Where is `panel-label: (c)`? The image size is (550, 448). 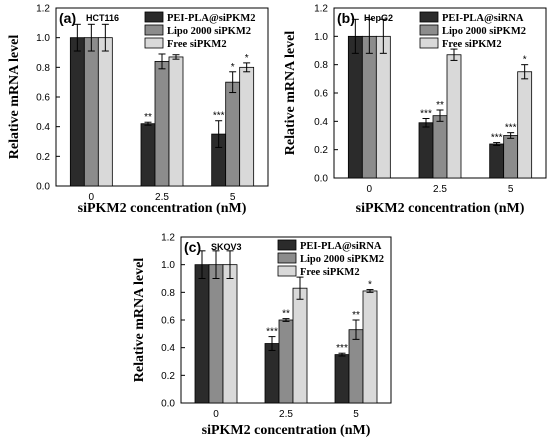 panel-label: (c) is located at coordinates (192, 247).